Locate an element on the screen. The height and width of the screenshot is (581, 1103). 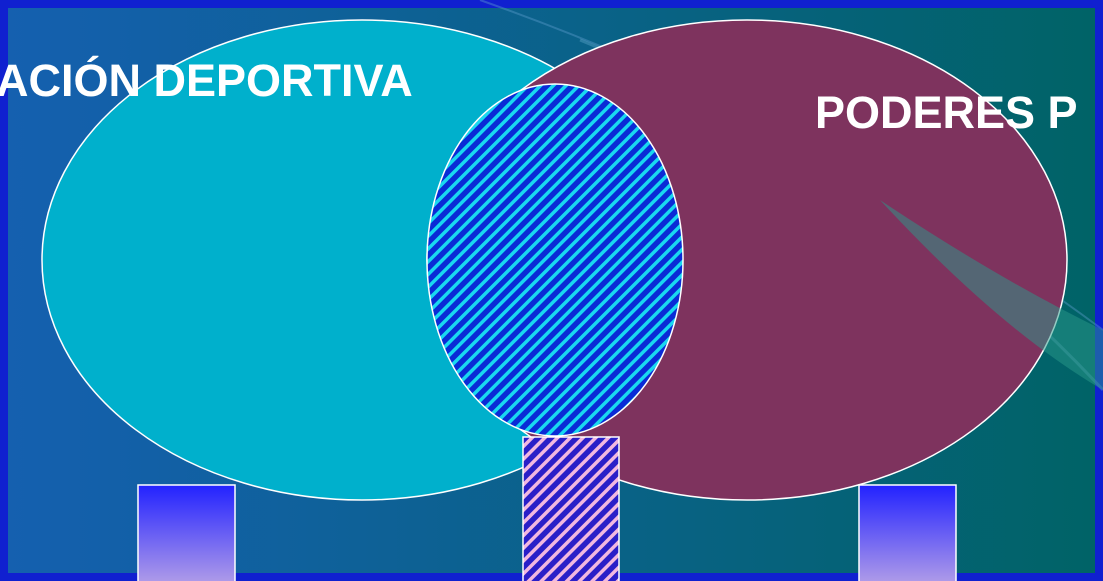
decor-streak is located at coordinates (991, 295).